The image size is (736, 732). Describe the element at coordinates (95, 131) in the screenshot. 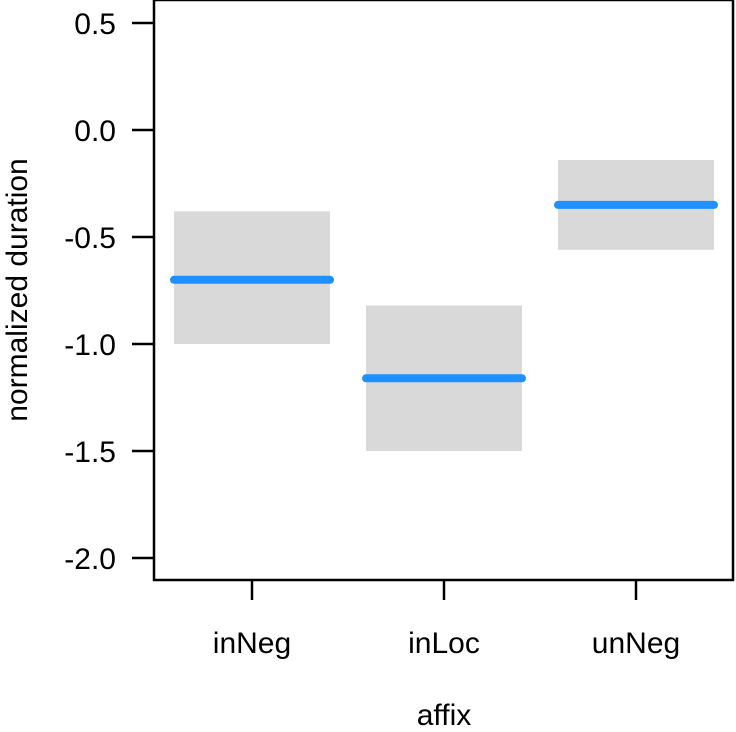

I see `y-tick-label: 0.0` at that location.